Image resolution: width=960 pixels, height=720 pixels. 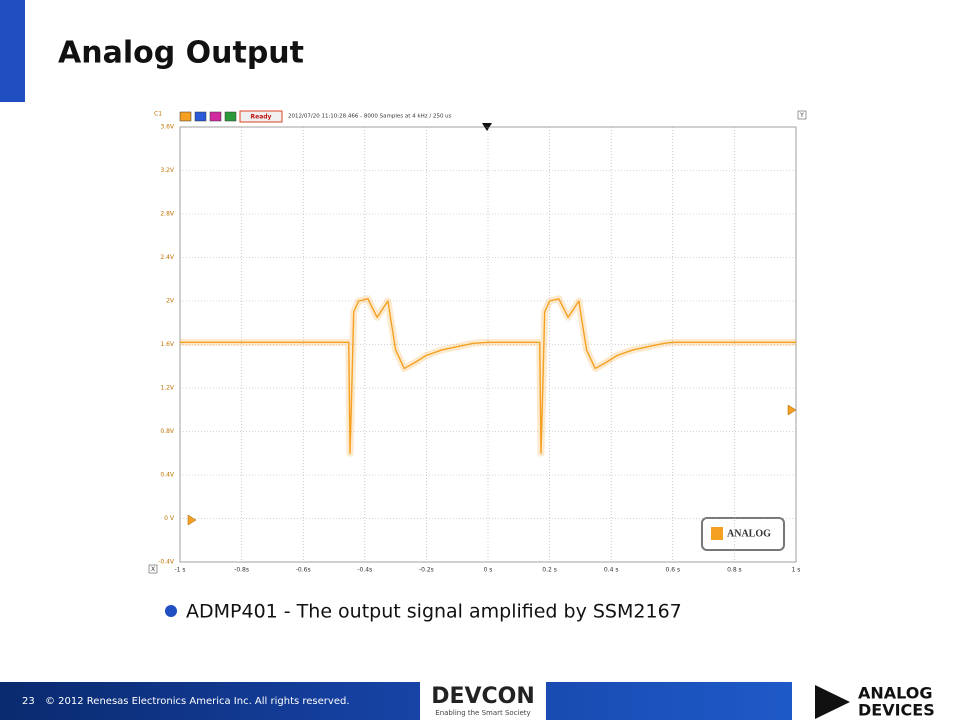 I want to click on x-tick-label: -0.4s, so click(x=364, y=570).